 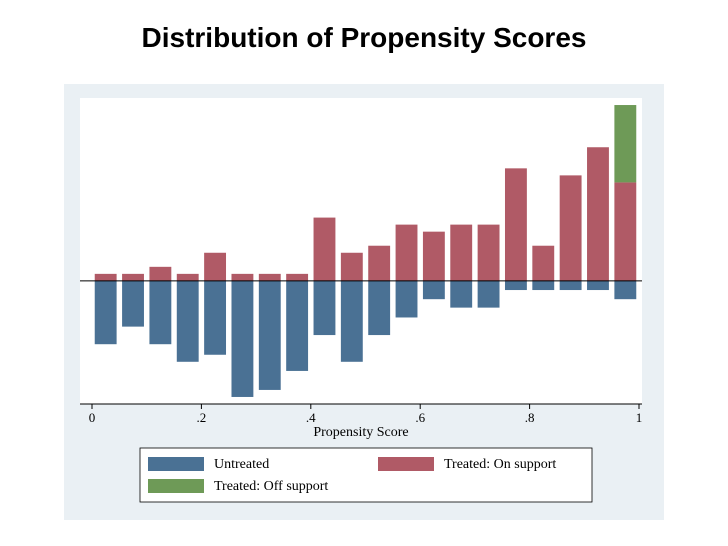 I want to click on legend-label-treated-on-support: Treated: On support, so click(x=500, y=464).